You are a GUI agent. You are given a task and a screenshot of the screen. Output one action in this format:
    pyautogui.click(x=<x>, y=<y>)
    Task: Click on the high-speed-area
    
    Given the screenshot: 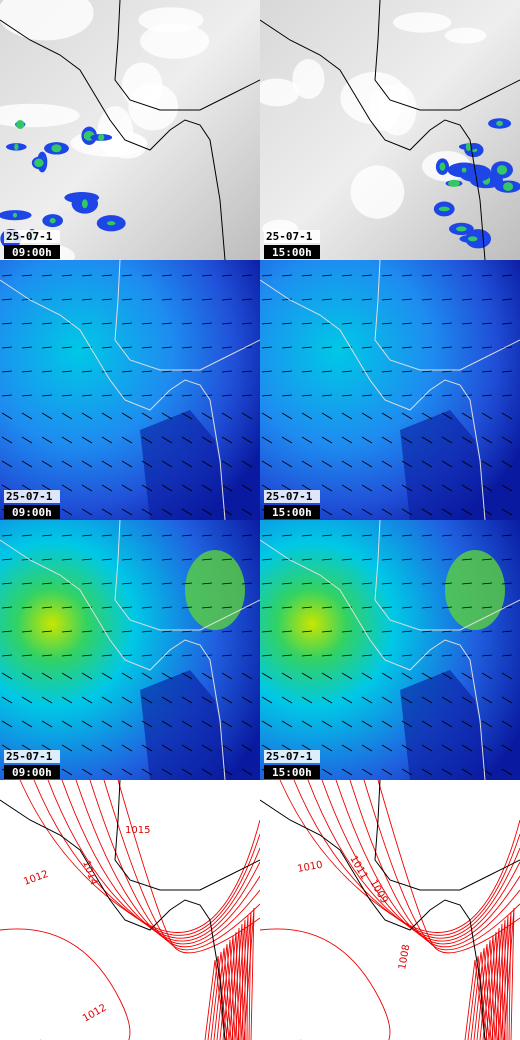 What is the action you would take?
    pyautogui.click(x=475, y=590)
    